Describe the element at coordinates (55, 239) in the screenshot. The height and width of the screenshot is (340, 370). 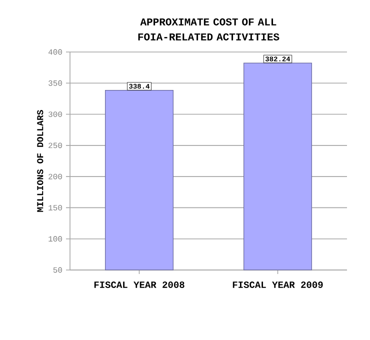
I see `y-tick-label: 100` at that location.